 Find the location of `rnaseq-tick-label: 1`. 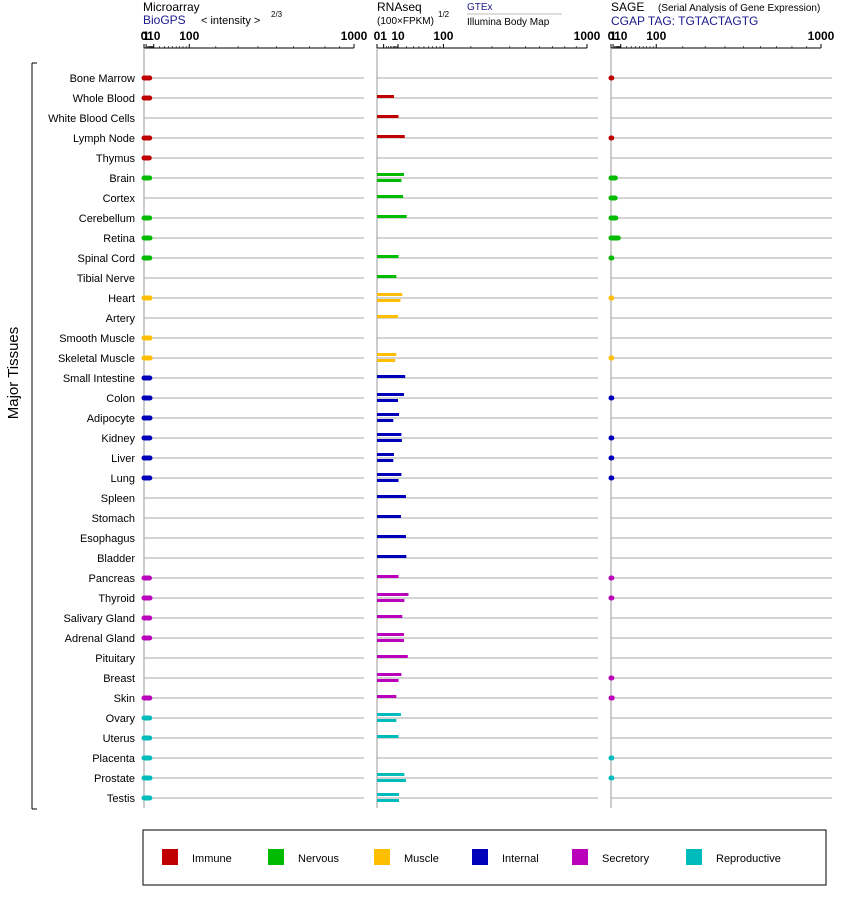

rnaseq-tick-label: 1 is located at coordinates (383, 36).